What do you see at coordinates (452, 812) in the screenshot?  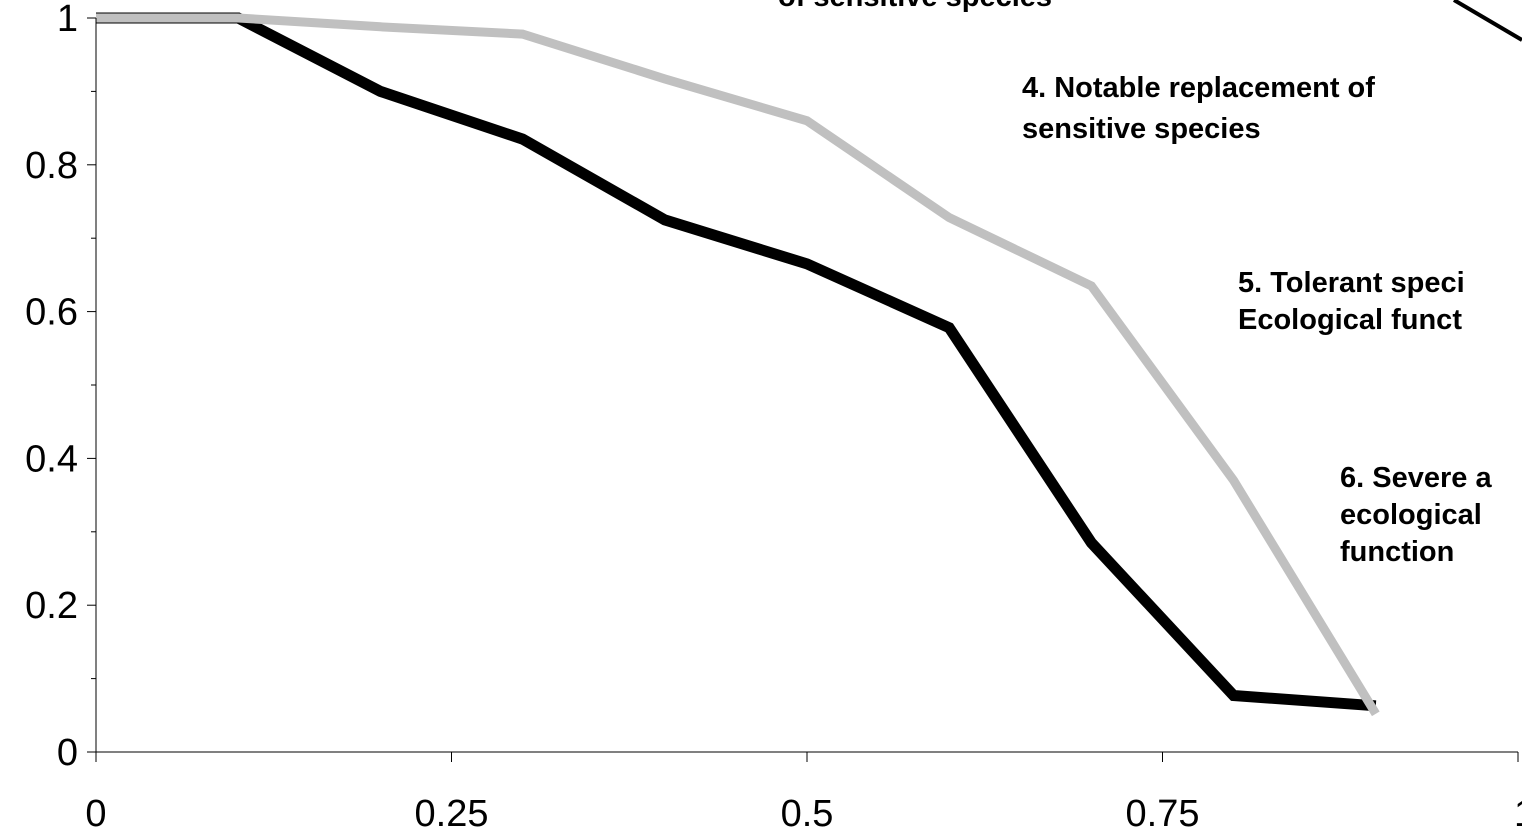 I see `x-tick-label: 0.25` at bounding box center [452, 812].